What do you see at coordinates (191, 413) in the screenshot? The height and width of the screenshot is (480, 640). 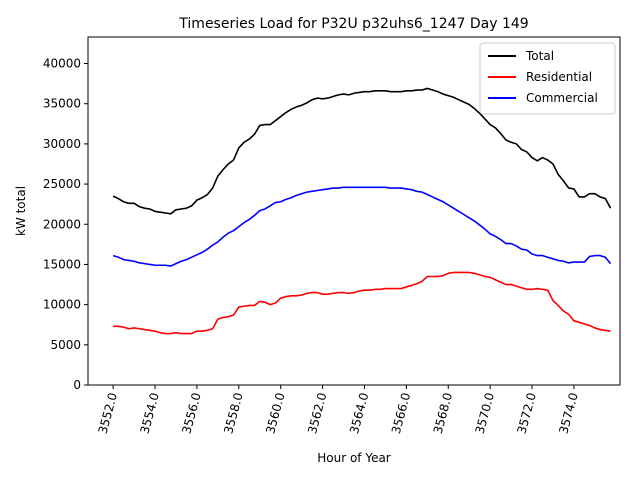 I see `x-tick-label: 3556.0` at bounding box center [191, 413].